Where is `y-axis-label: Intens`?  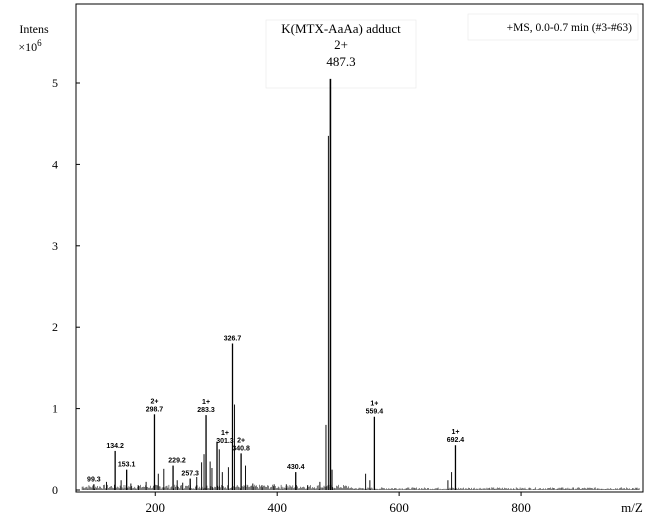 y-axis-label: Intens is located at coordinates (34, 29).